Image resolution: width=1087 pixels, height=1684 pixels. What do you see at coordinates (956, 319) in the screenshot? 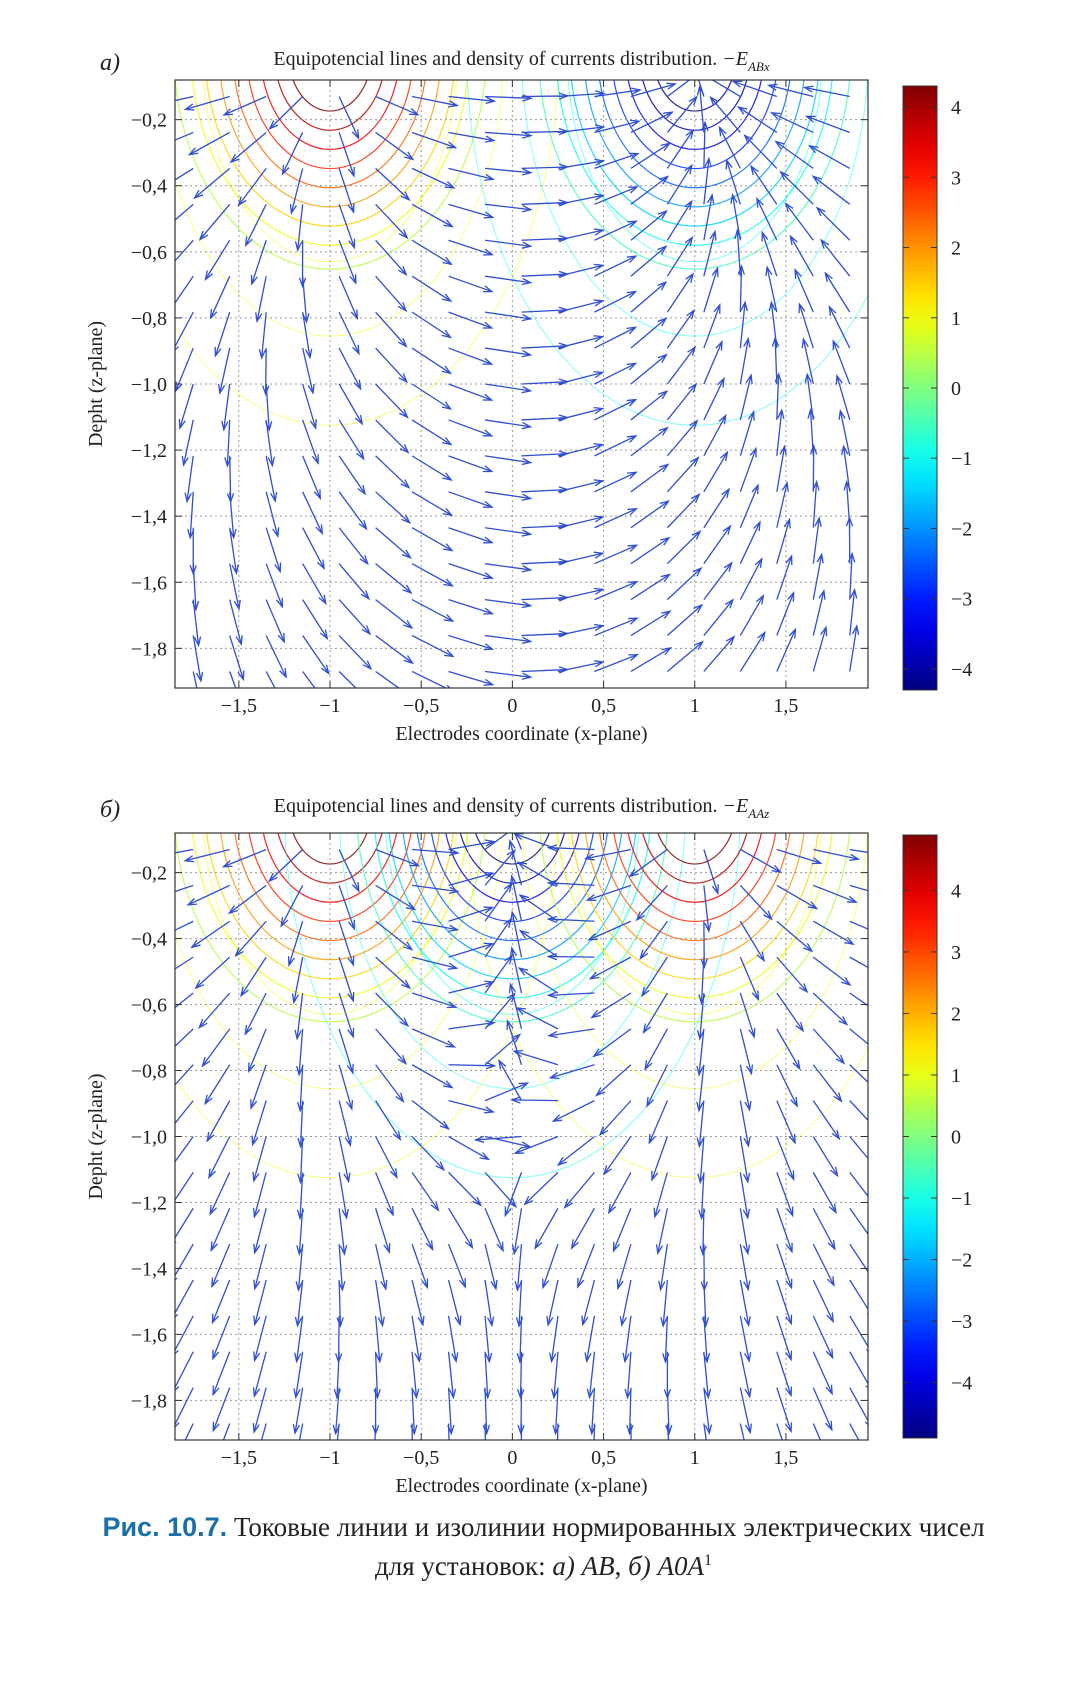
I see `colorbar-tick-label: 1` at bounding box center [956, 319].